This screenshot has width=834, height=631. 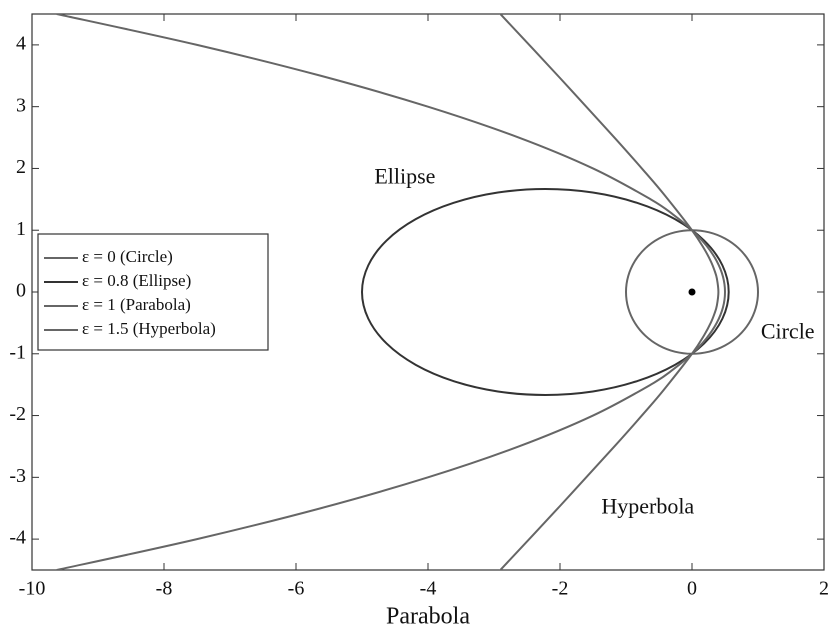 I want to click on annotation: Ellipse, so click(x=404, y=175).